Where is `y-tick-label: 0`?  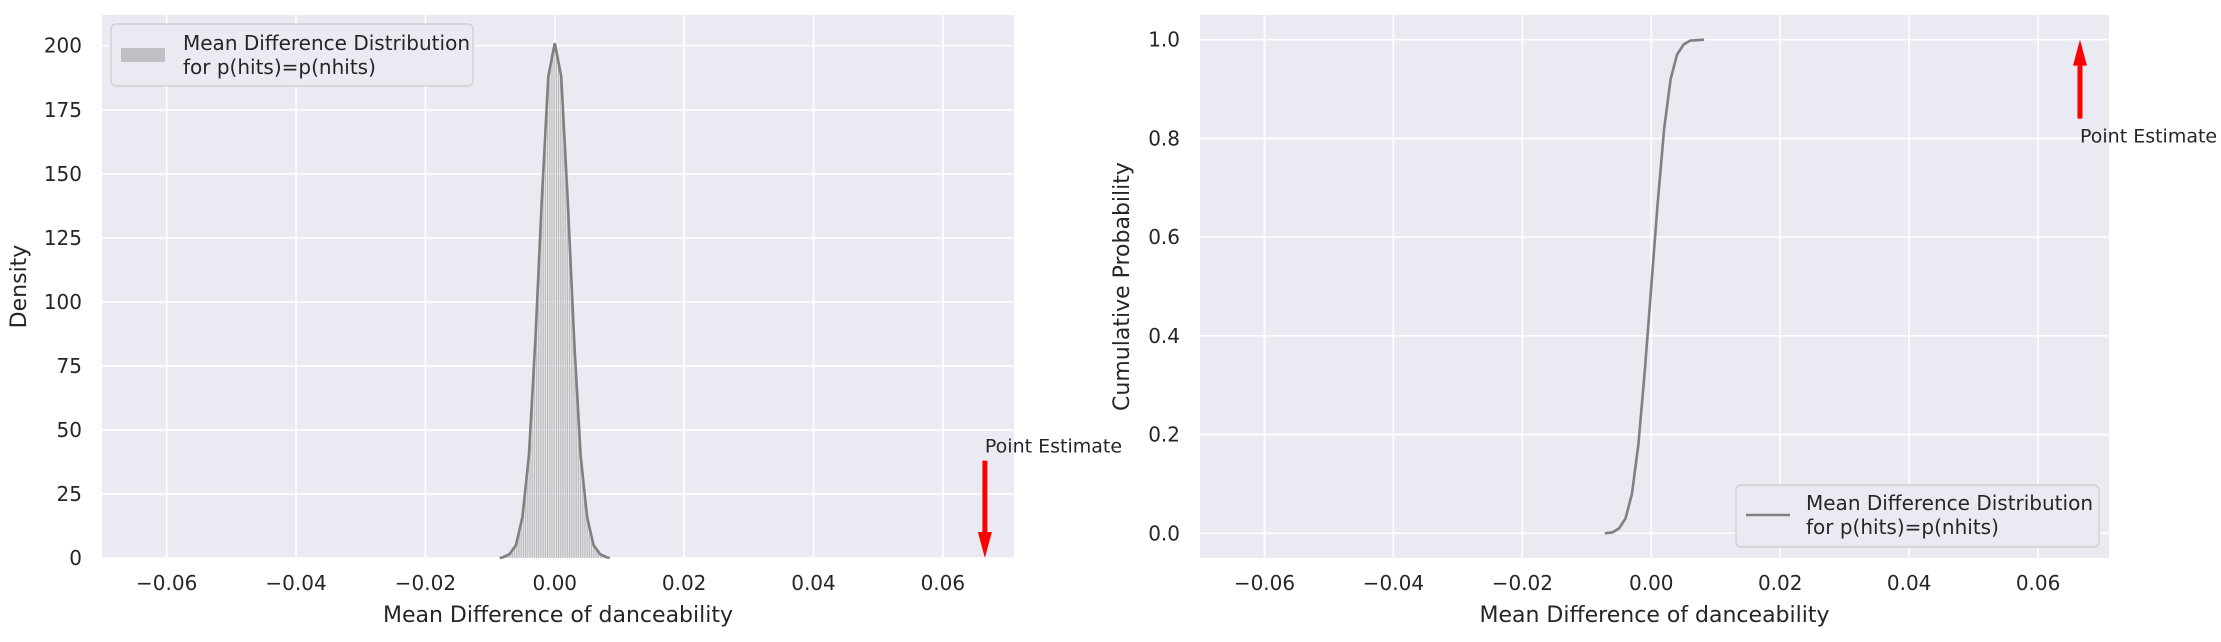 y-tick-label: 0 is located at coordinates (75, 558).